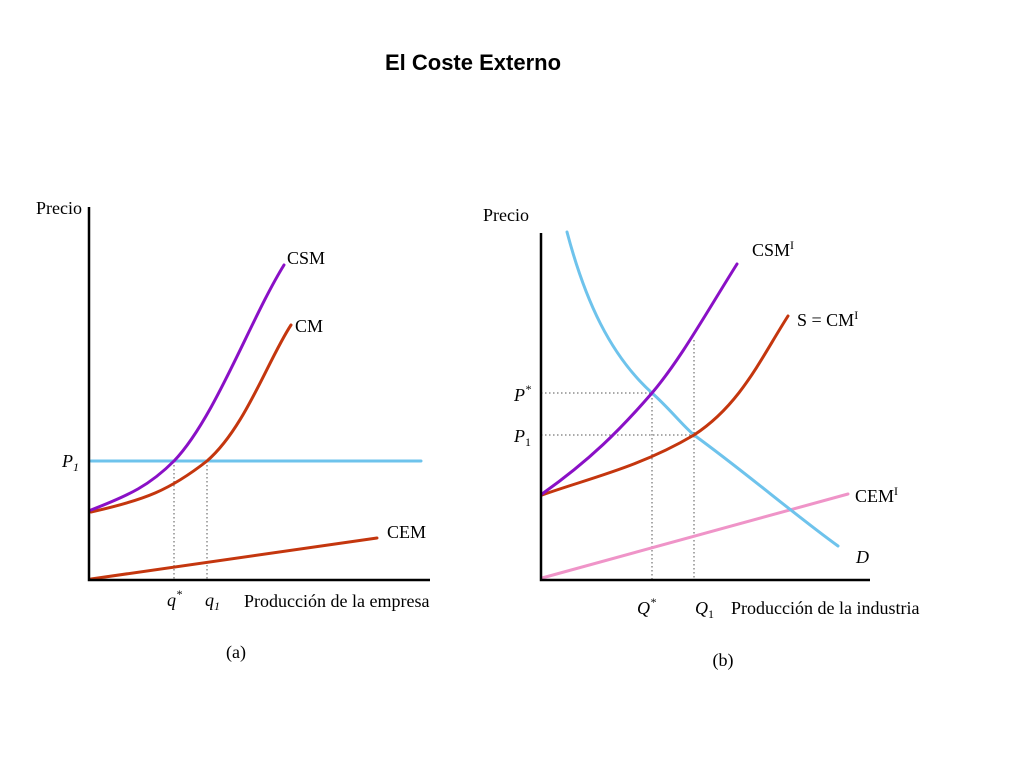 Image resolution: width=1024 pixels, height=768 pixels. What do you see at coordinates (876, 495) in the screenshot?
I see `panel-b-cemi-label: CEMI` at bounding box center [876, 495].